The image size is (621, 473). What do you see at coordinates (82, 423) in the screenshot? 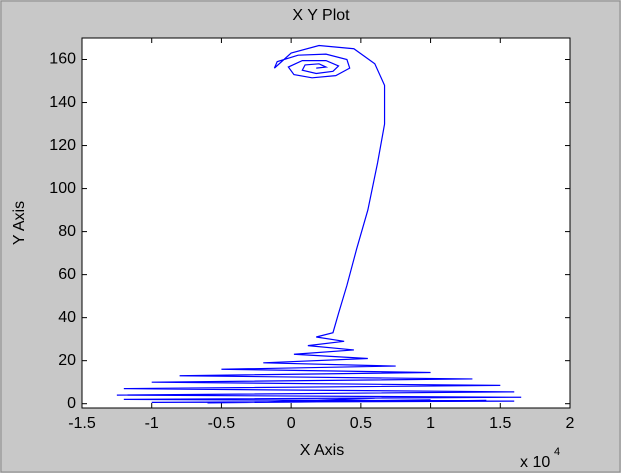
I see `x-tick-label: -1.5` at bounding box center [82, 423].